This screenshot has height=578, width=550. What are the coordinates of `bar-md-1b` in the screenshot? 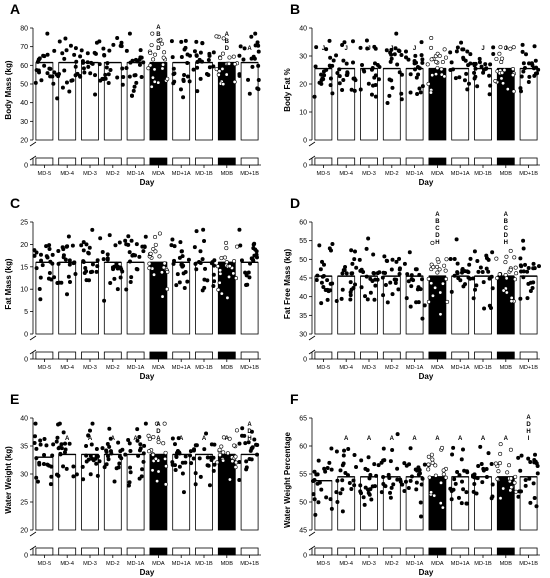 It's located at (249, 101).